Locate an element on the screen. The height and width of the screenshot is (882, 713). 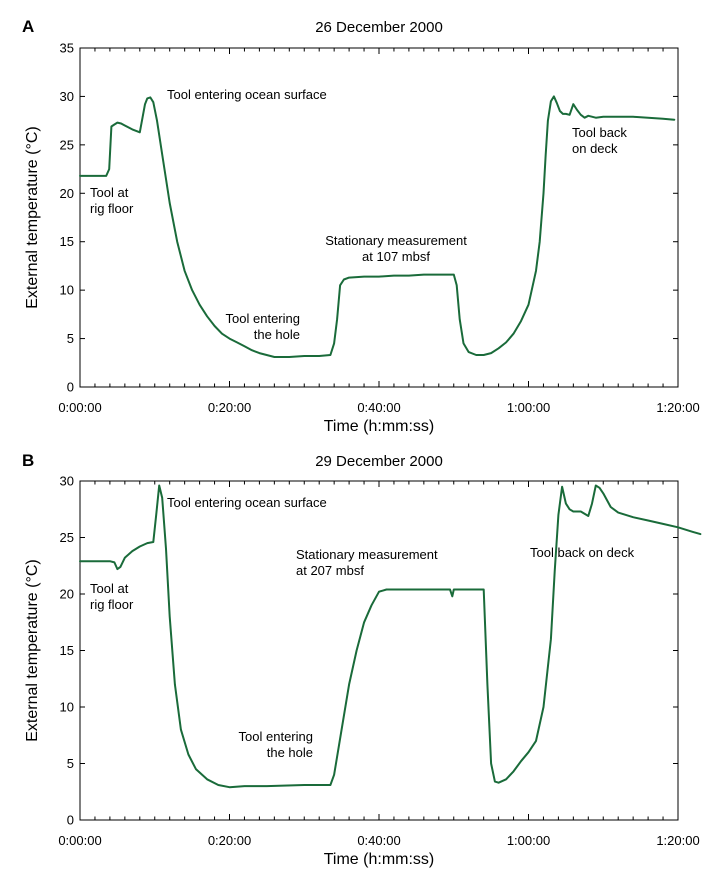
annotation-line: on deck is located at coordinates (595, 148).